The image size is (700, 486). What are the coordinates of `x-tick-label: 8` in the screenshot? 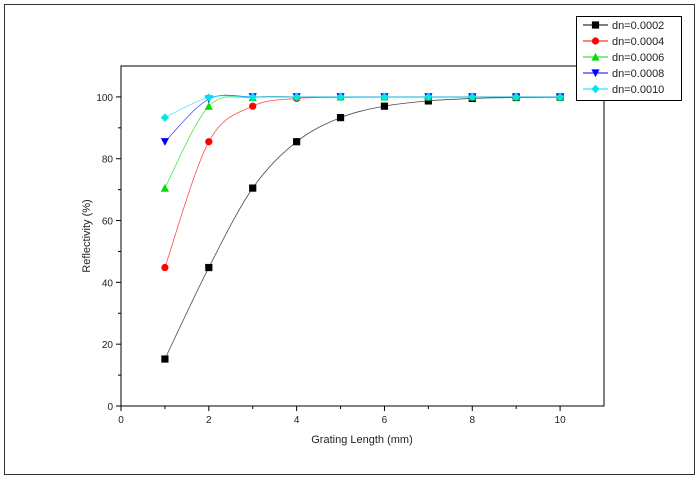 It's located at (472, 420).